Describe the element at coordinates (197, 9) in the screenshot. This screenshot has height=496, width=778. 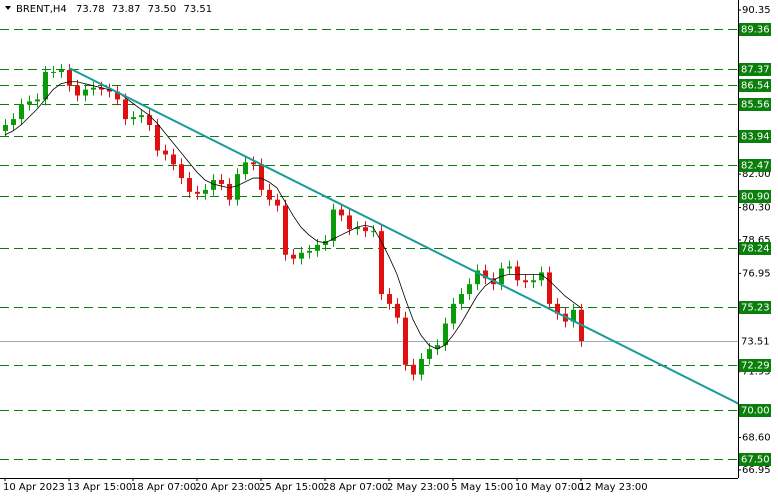
I see `quote-close: 73.51` at that location.